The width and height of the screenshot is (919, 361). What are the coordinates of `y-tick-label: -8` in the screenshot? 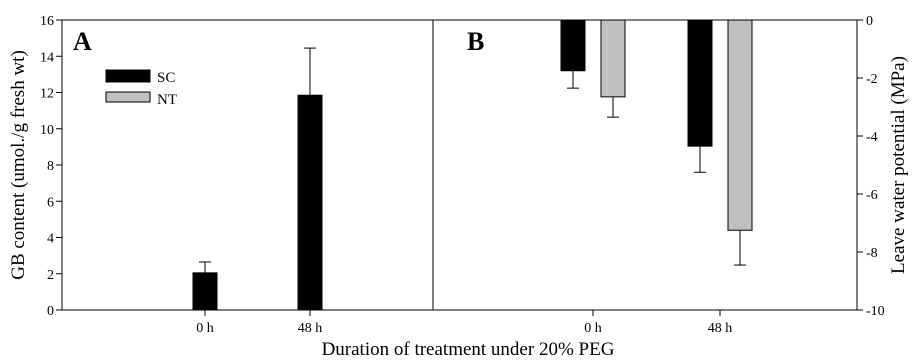 It's located at (872, 253).